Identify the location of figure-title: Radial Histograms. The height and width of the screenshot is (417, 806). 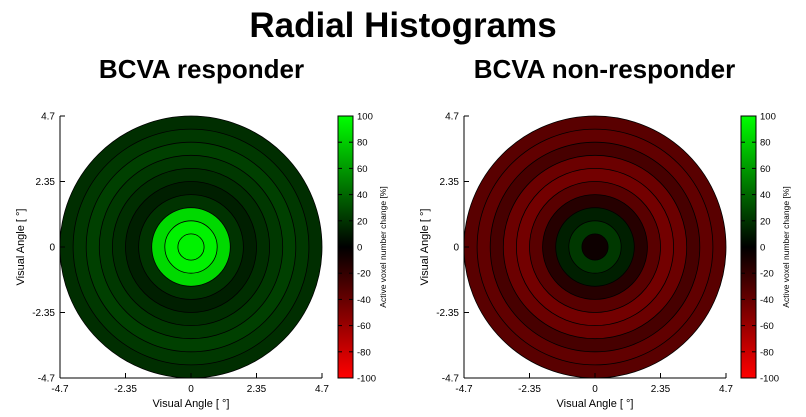
(403, 25).